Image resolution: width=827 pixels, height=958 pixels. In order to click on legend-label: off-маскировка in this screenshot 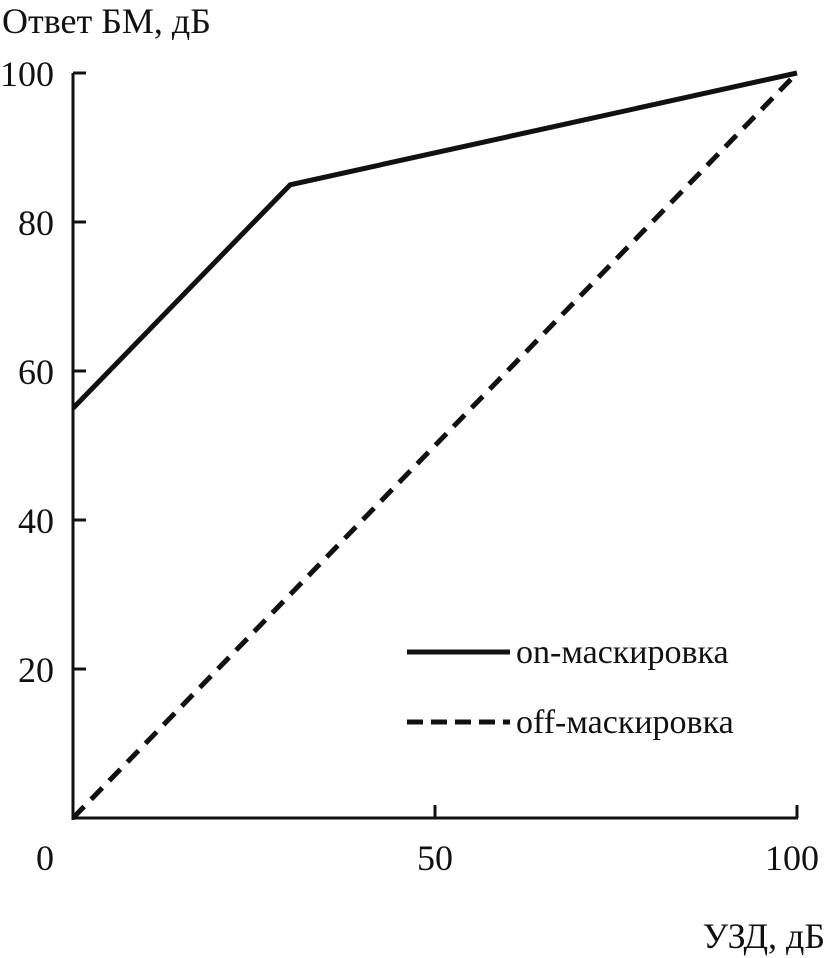, I will do `click(625, 722)`.